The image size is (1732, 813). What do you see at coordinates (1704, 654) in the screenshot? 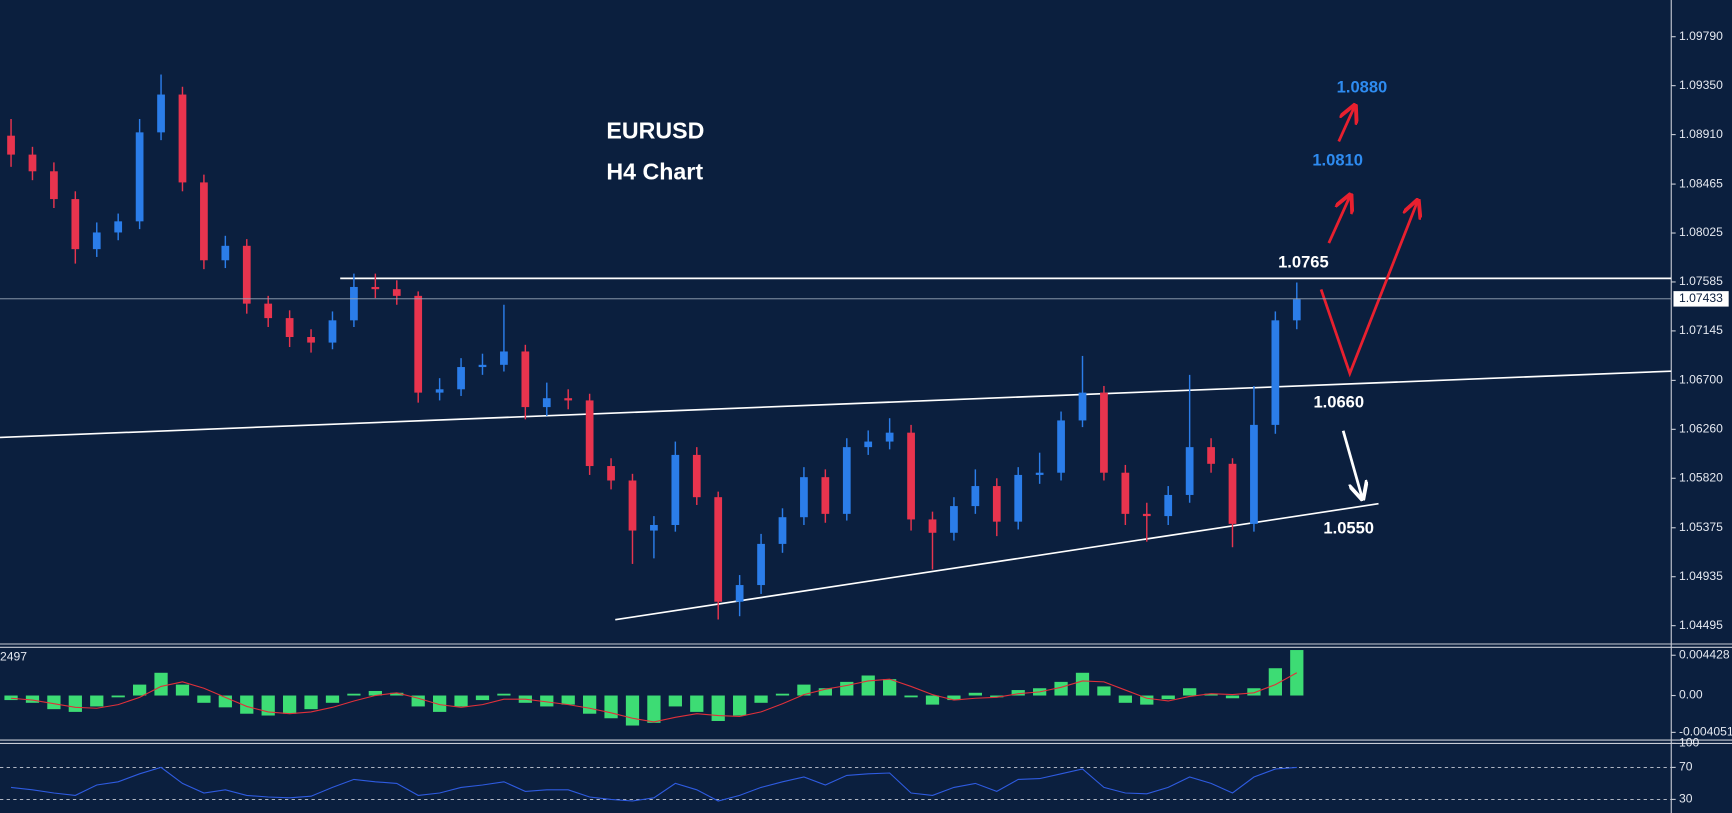
I see `y-tick-label: 0.004428` at bounding box center [1704, 654].